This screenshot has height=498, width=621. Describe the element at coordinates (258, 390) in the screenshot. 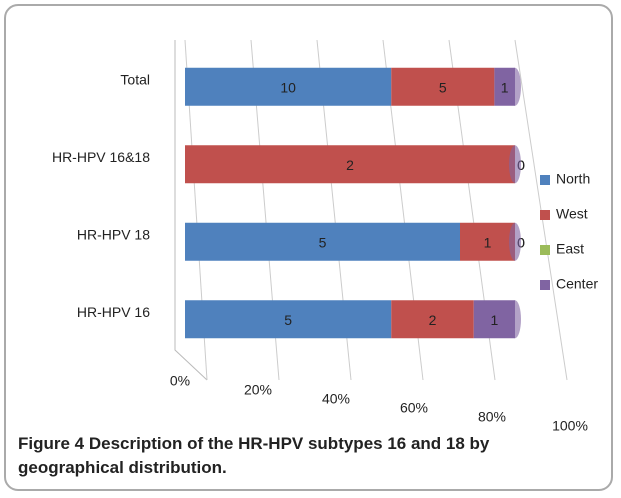

I see `x-tick-label: 20%` at that location.